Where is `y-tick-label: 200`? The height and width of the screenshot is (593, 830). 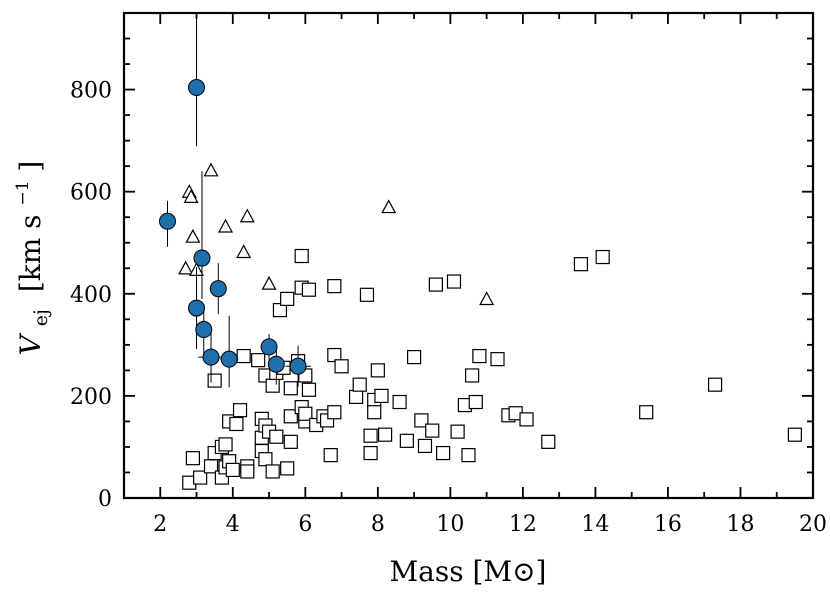
y-tick-label: 200 is located at coordinates (91, 397).